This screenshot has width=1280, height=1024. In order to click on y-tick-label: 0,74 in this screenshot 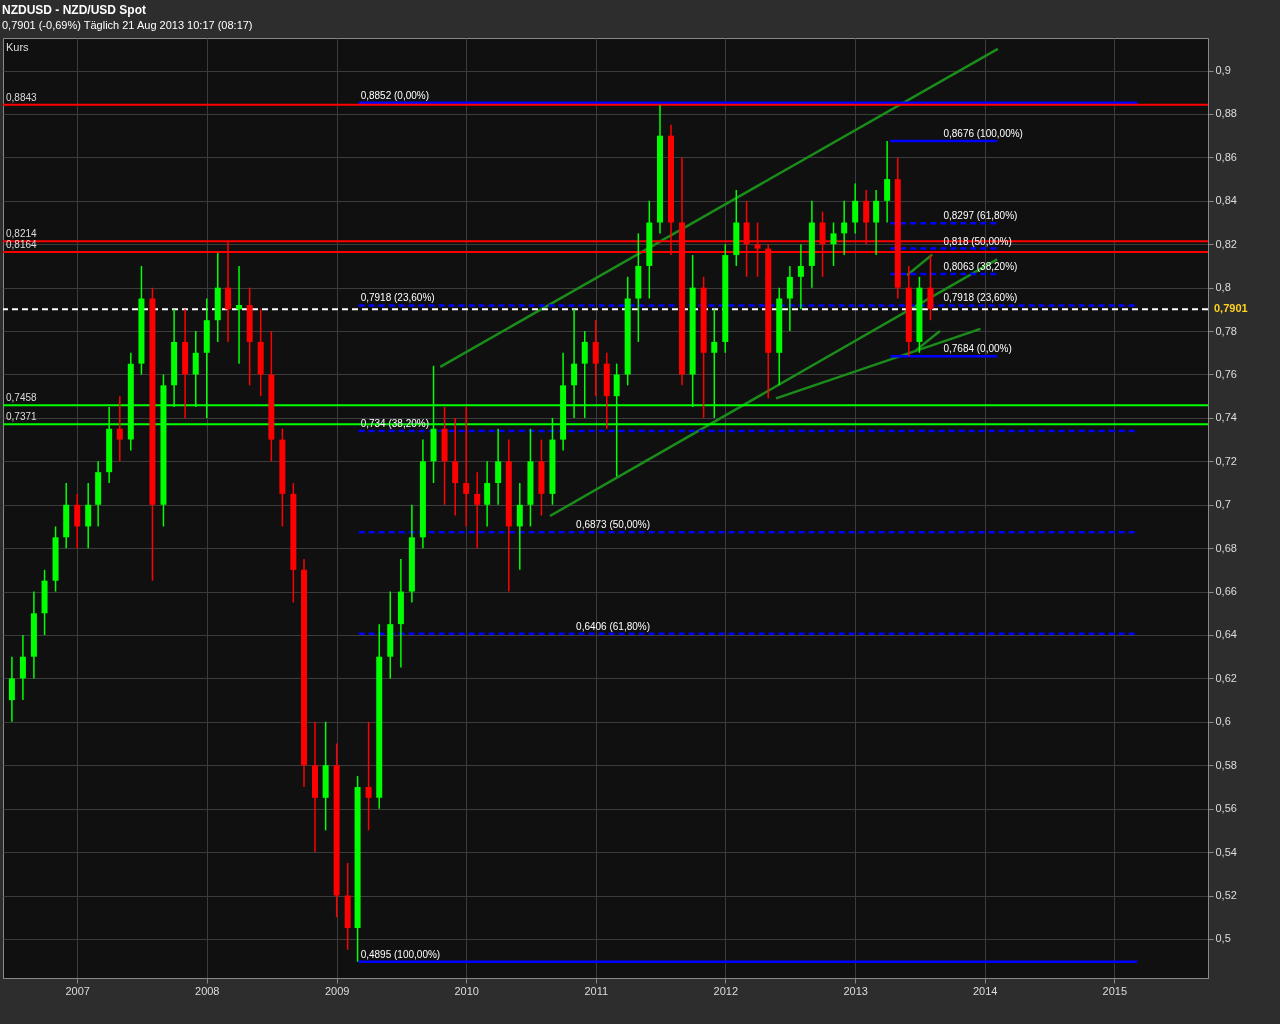, I will do `click(1226, 417)`.